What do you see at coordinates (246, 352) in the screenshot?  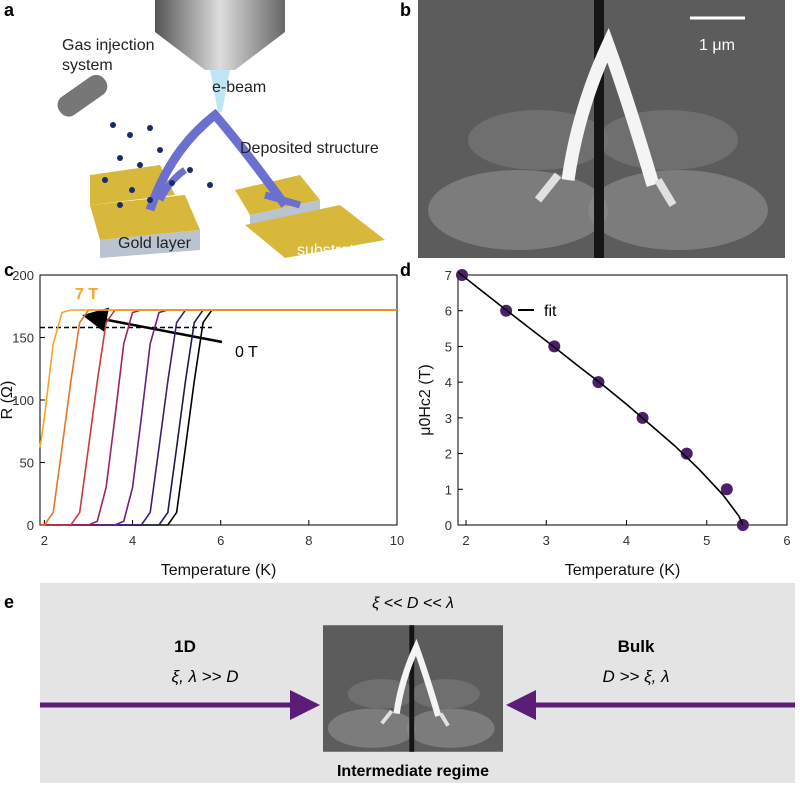 I see `annotation: 0 T` at bounding box center [246, 352].